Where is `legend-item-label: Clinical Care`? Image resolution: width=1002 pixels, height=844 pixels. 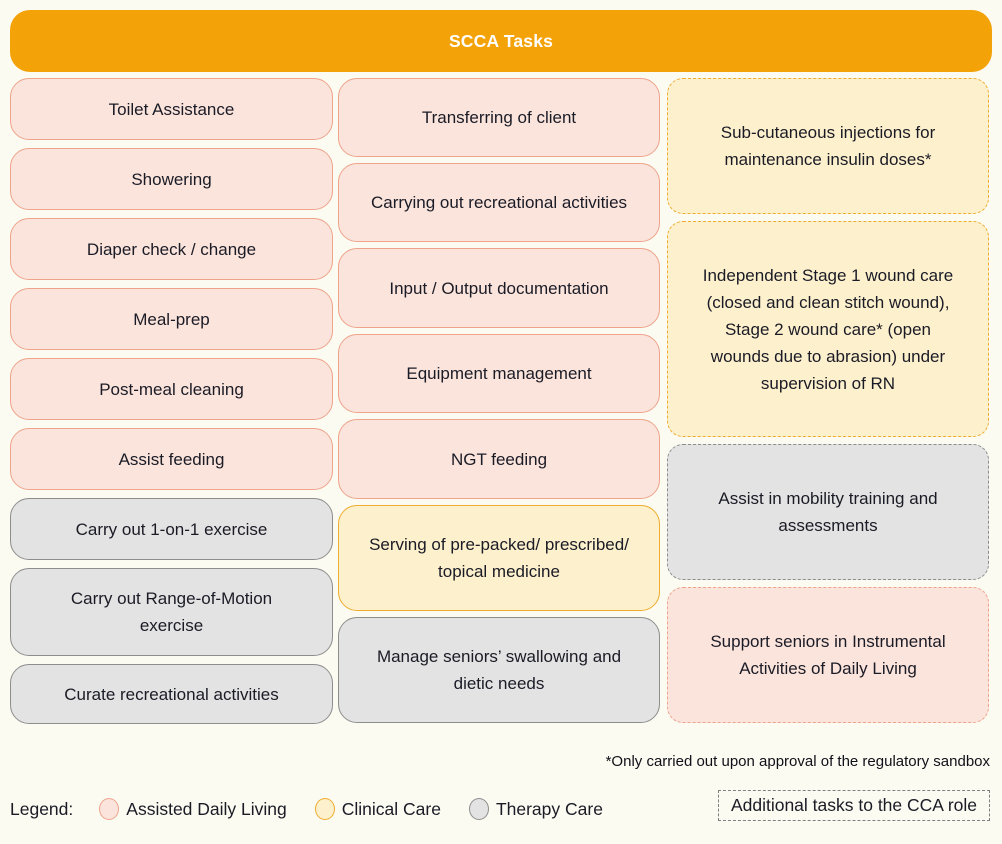 legend-item-label: Clinical Care is located at coordinates (391, 808).